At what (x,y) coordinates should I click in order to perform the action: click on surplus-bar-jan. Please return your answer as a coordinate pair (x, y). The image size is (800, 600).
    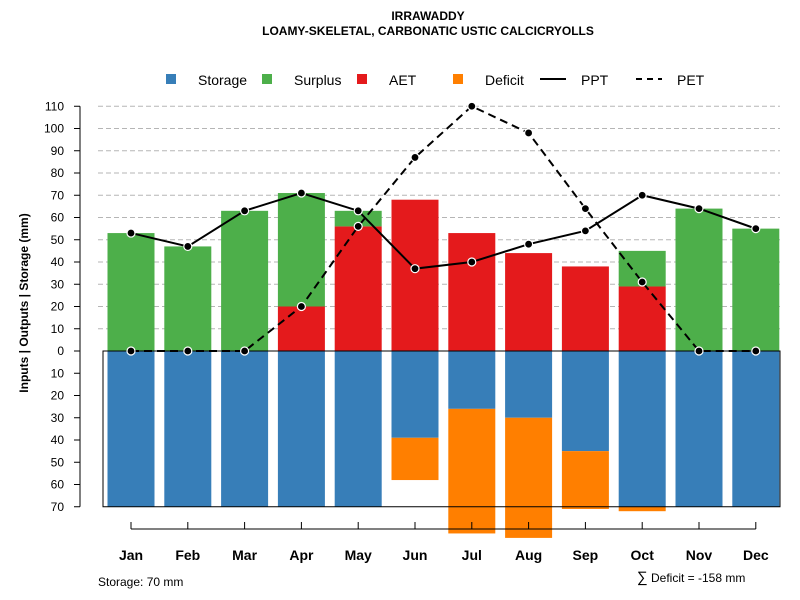
    Looking at the image, I should click on (131, 292).